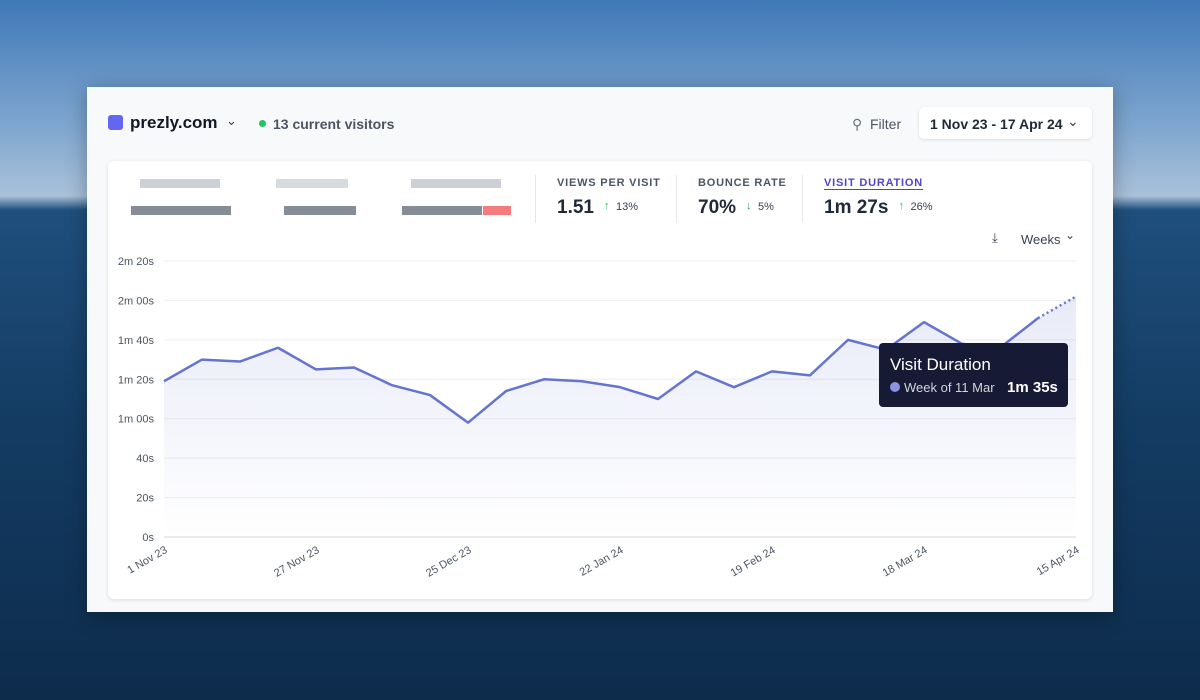 This screenshot has width=1200, height=700. What do you see at coordinates (973, 375) in the screenshot?
I see `tooltip: Visit Duration Week of 11 Mar 1m 35s` at bounding box center [973, 375].